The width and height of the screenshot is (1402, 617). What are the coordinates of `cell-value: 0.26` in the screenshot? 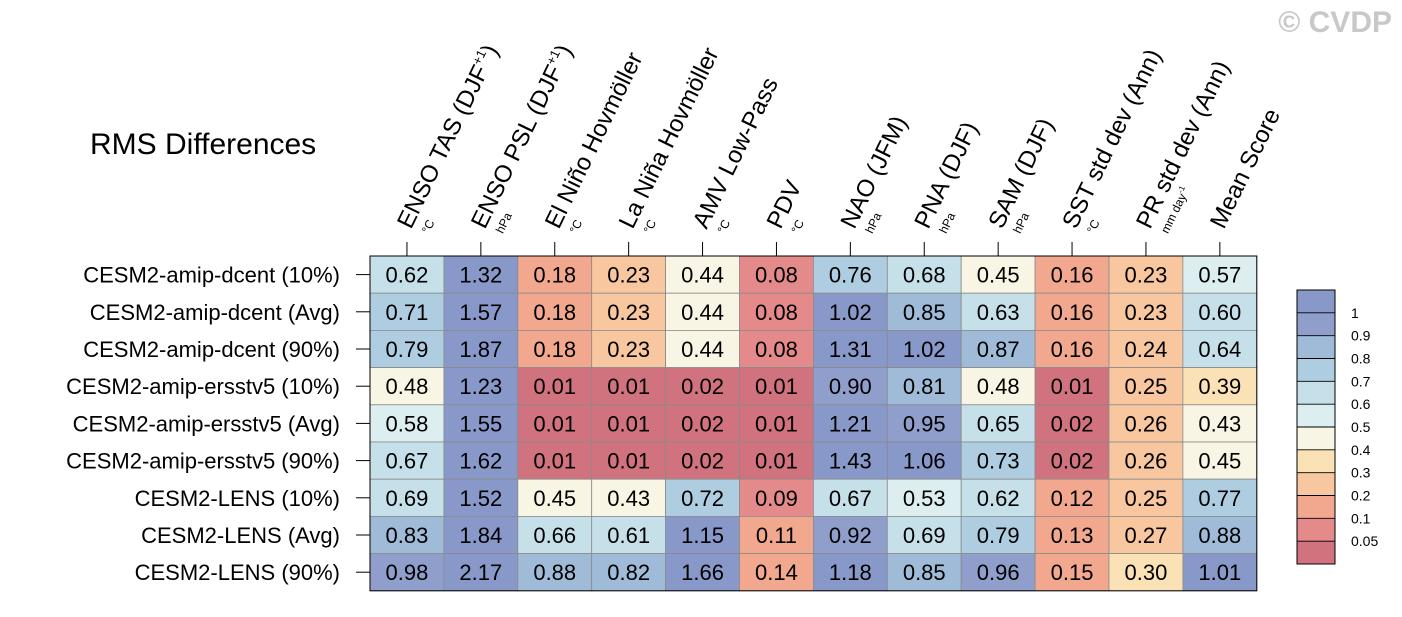 It's located at (1146, 423).